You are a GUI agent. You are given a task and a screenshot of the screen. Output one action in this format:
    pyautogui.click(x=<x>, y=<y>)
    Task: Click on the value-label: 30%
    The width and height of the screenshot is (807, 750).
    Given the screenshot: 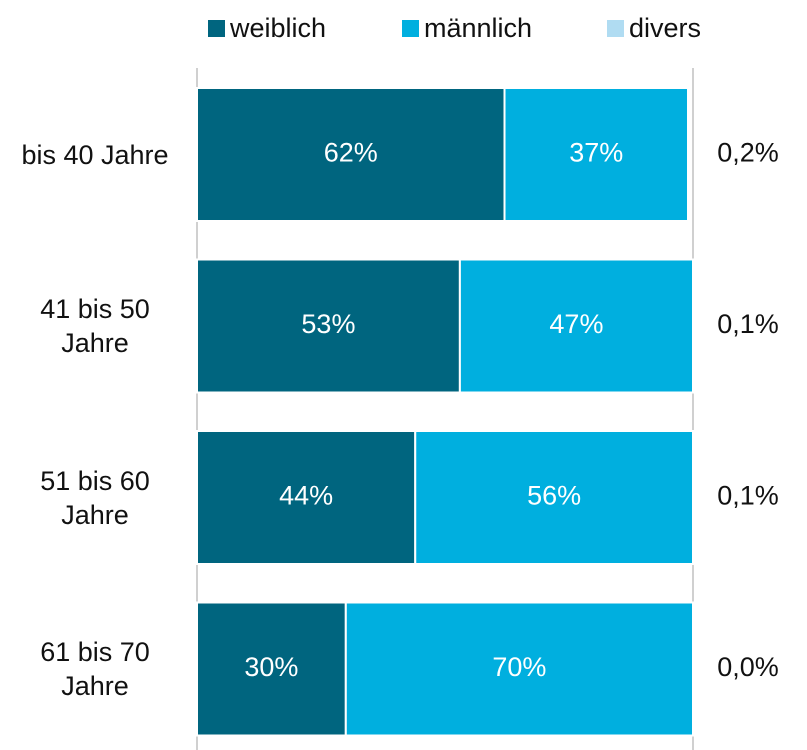 What is the action you would take?
    pyautogui.click(x=271, y=667)
    